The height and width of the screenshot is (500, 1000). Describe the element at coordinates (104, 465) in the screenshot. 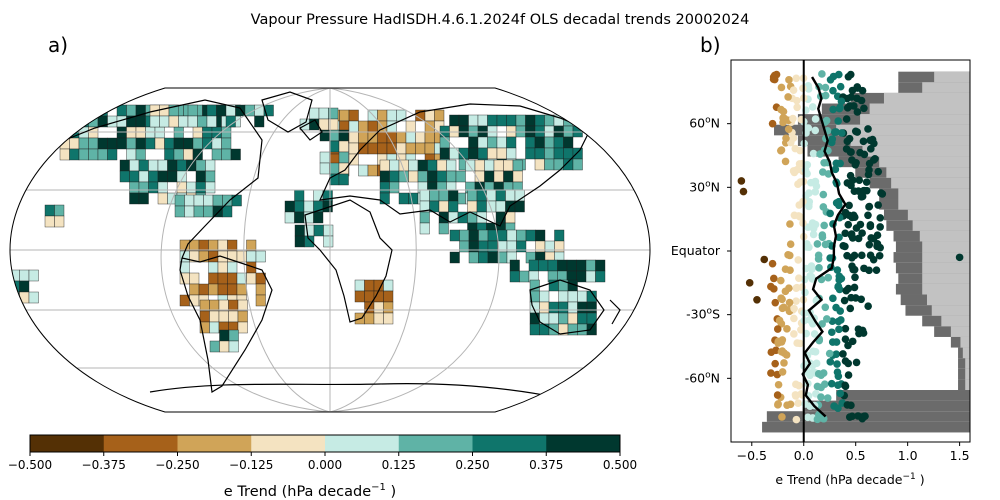

I see `colorbar-tick-label: −0.375` at that location.